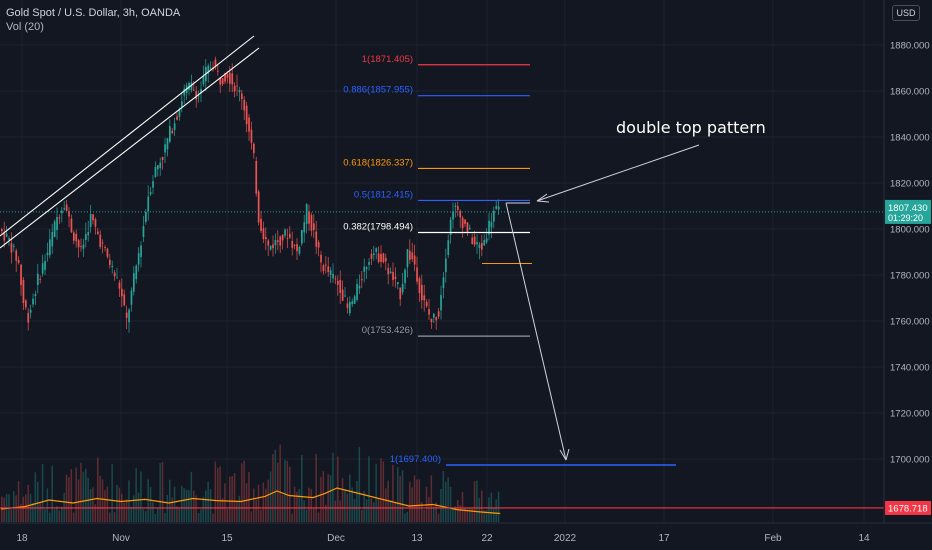  Describe the element at coordinates (536, 331) in the screenshot. I see `projection-arrow` at that location.